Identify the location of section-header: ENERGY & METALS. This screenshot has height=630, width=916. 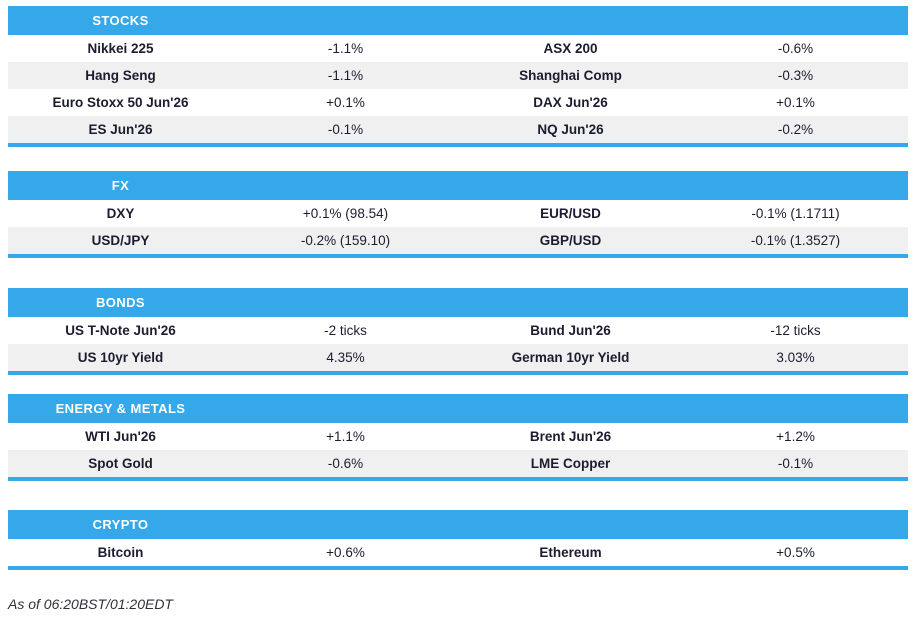
(458, 408).